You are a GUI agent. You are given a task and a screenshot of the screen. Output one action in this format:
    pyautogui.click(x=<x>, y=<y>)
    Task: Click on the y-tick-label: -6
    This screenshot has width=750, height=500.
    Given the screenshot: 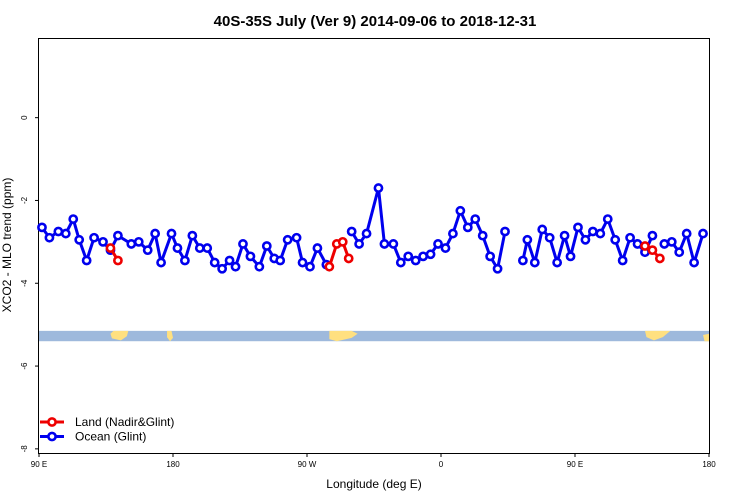 What is the action you would take?
    pyautogui.click(x=24, y=366)
    